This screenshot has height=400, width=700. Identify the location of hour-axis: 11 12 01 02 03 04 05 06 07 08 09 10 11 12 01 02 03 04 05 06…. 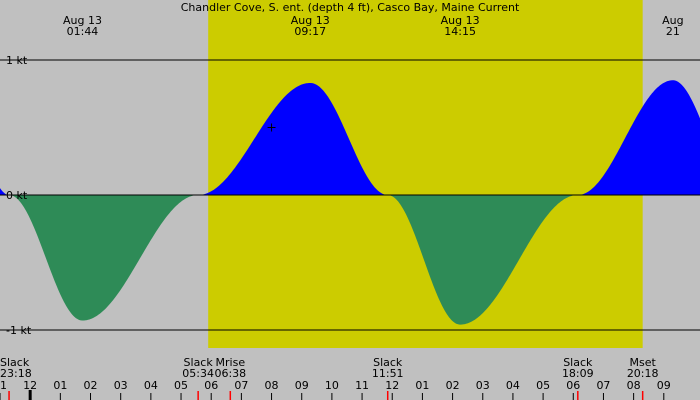
(335, 389).